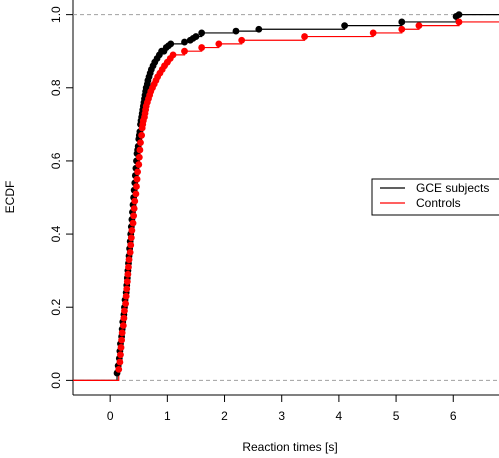 This screenshot has width=499, height=458. I want to click on x-tick-label-4: 4, so click(339, 416).